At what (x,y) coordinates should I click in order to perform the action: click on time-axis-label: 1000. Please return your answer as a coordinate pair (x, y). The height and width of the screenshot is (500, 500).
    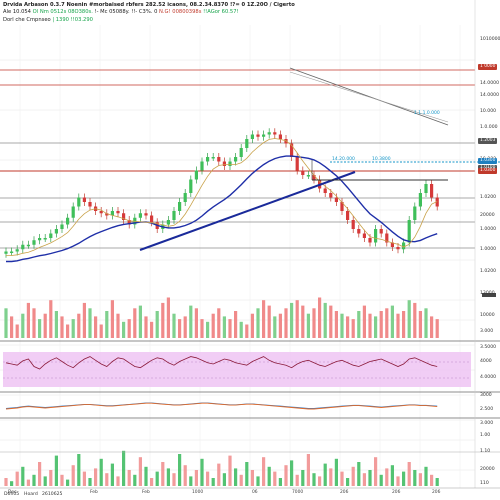
    Looking at the image, I should click on (198, 492).